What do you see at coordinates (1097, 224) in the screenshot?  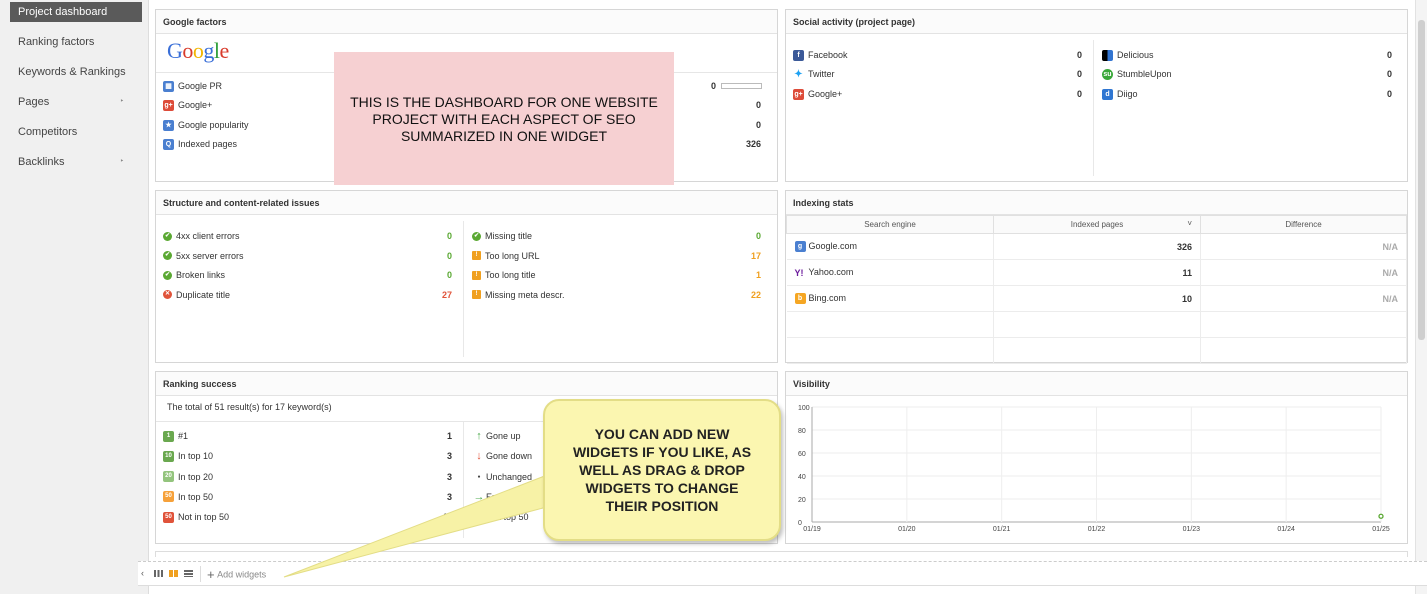 I see `column-header-indexed-pages: Indexed pages ˅` at bounding box center [1097, 224].